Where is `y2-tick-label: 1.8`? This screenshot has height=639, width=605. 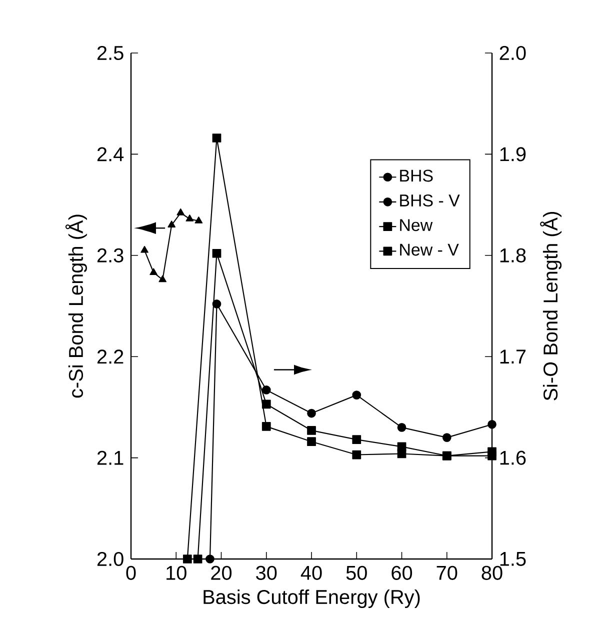
y2-tick-label: 1.8 is located at coordinates (513, 255).